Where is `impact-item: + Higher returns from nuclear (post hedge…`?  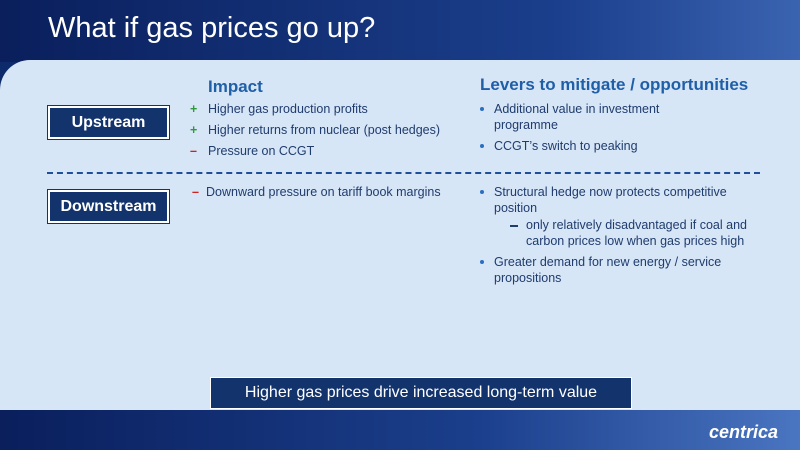
impact-item: + Higher returns from nuclear (post hedge… is located at coordinates (329, 130).